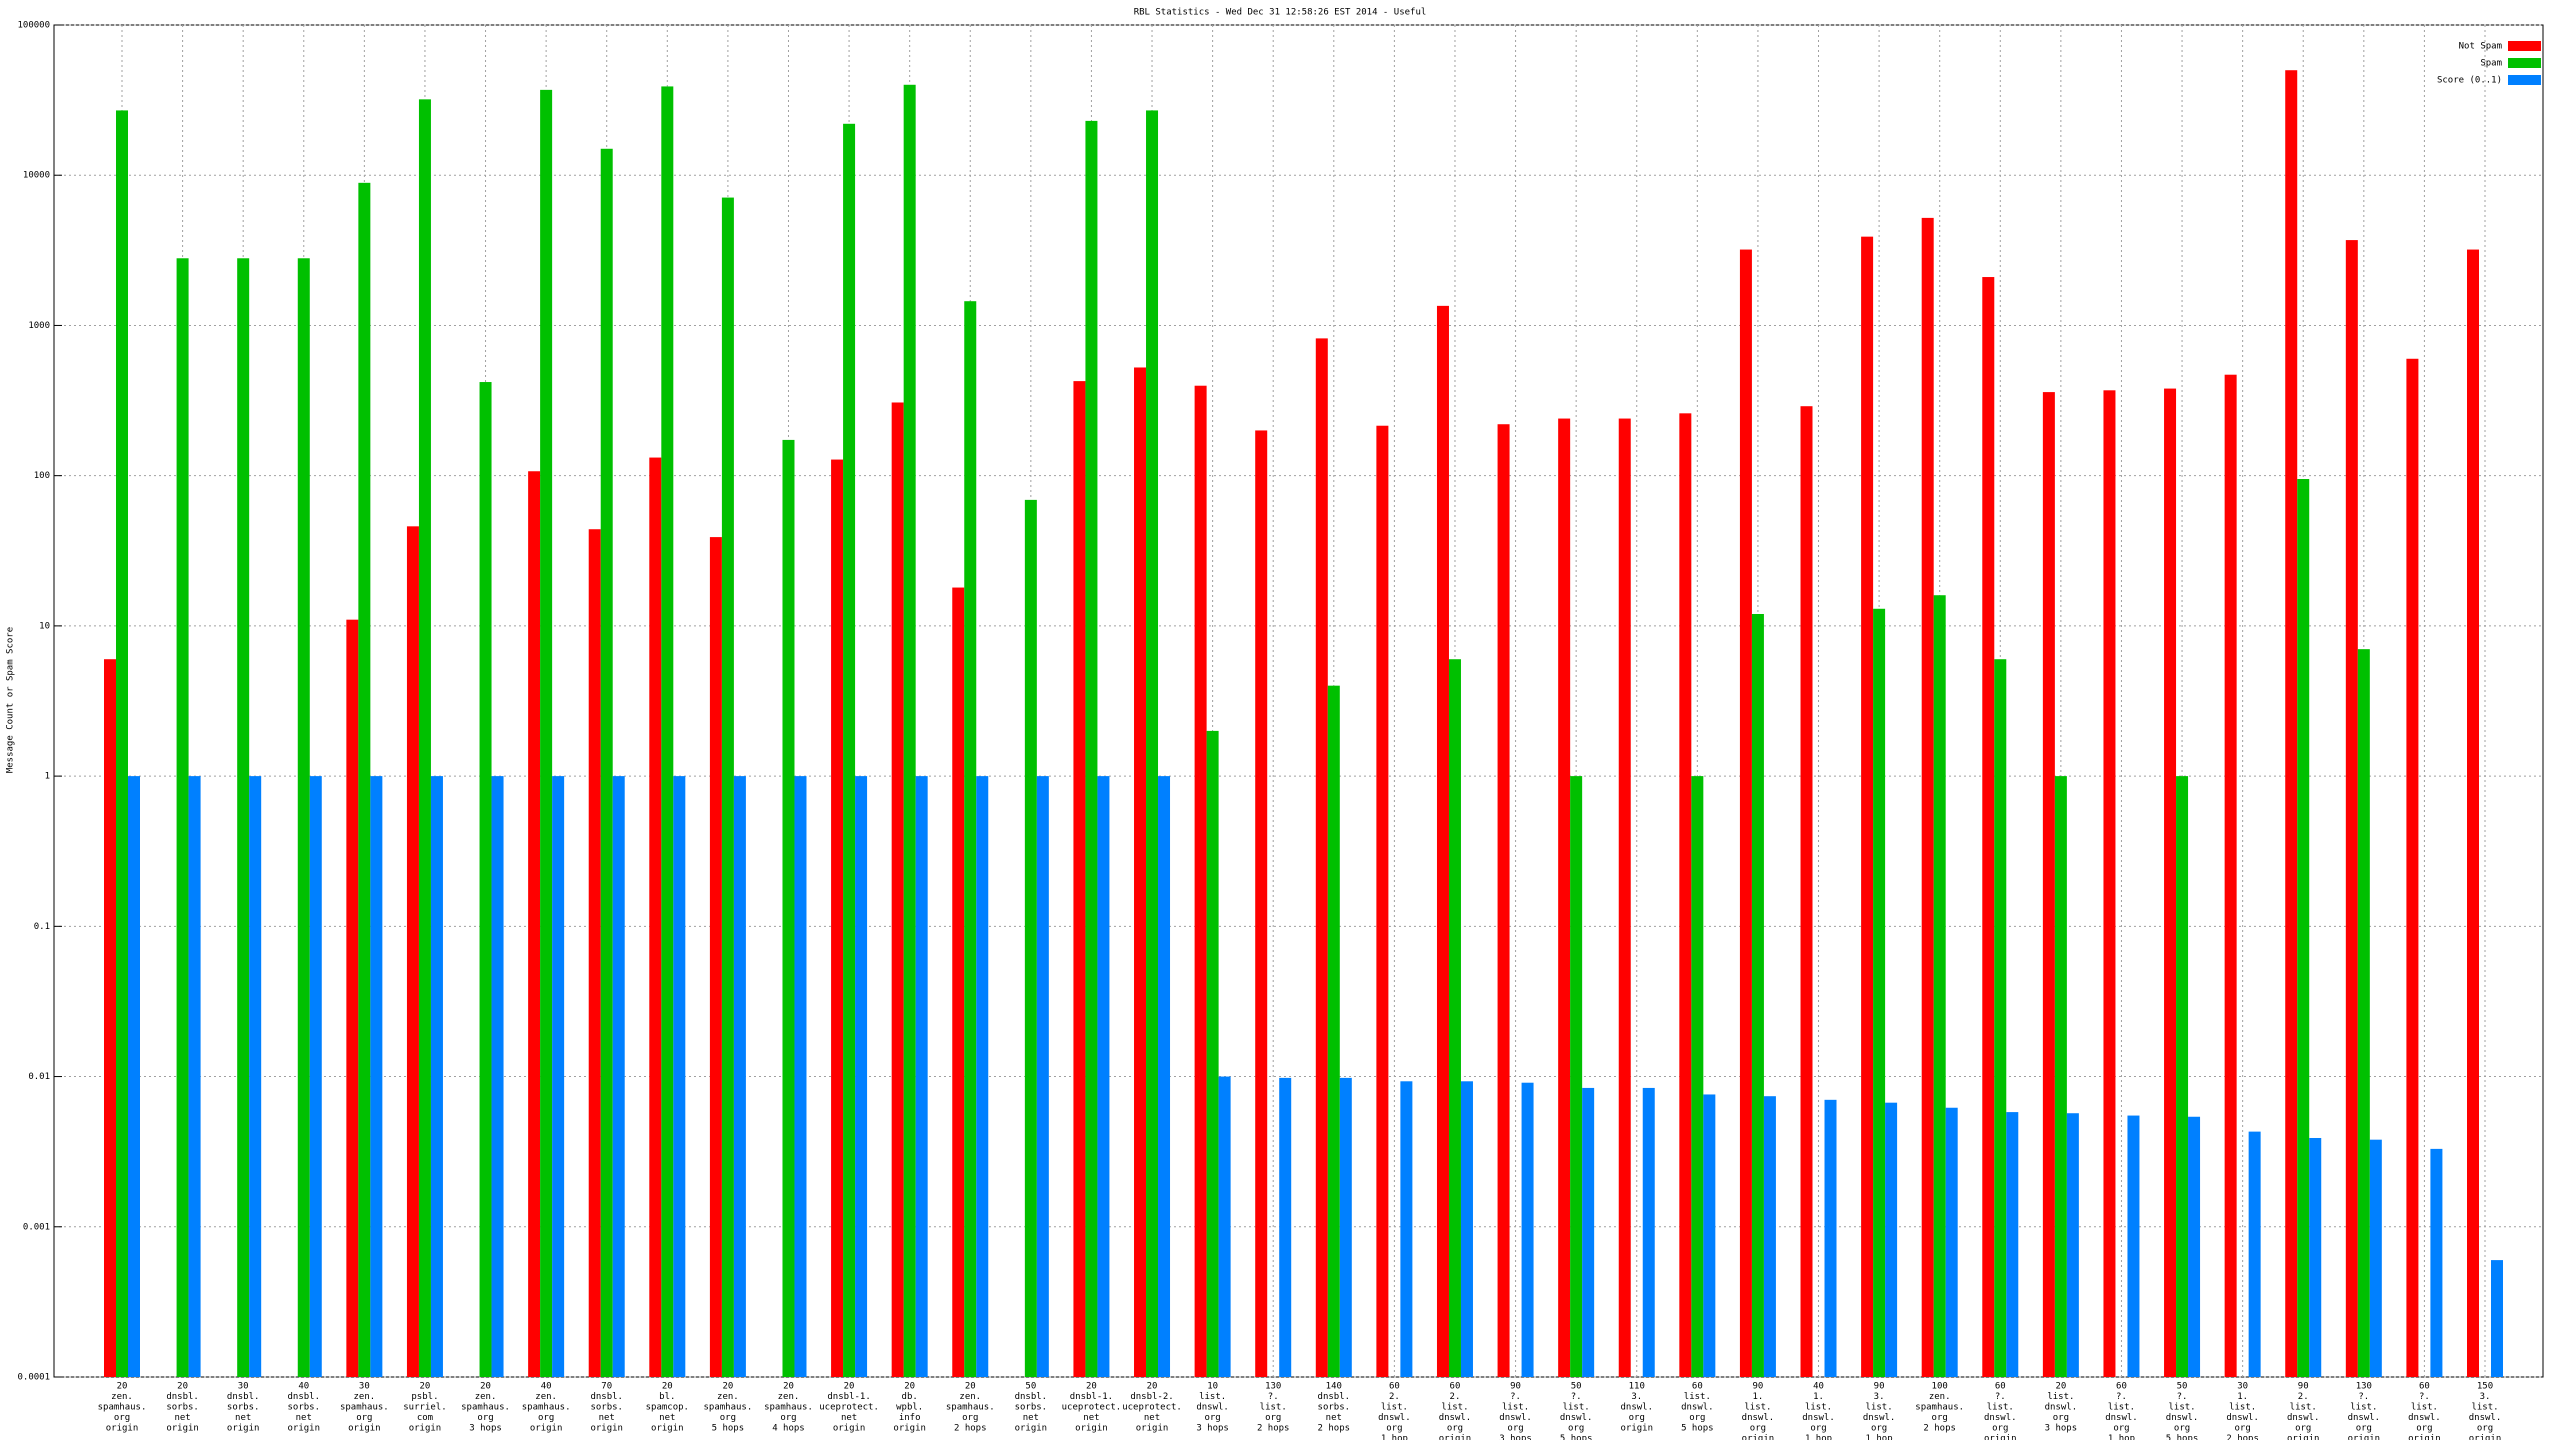 The height and width of the screenshot is (1440, 2560). What do you see at coordinates (243, 1387) in the screenshot?
I see `x-tick-label: 30` at bounding box center [243, 1387].